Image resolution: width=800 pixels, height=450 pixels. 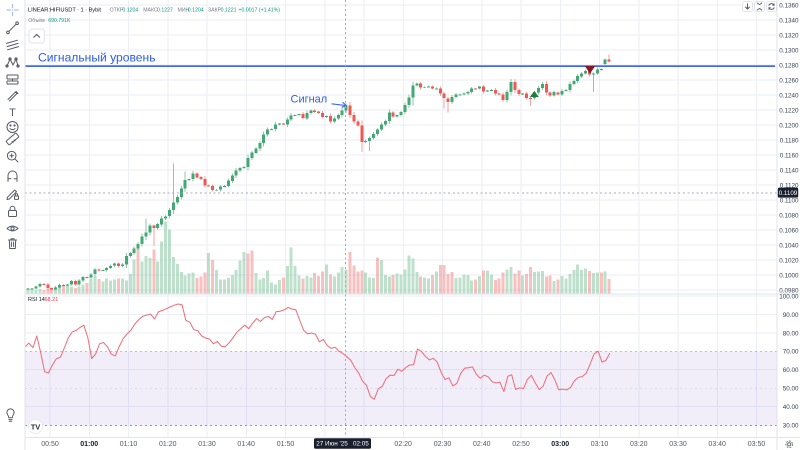 What do you see at coordinates (789, 35) in the screenshot?
I see `svg-text: 0.1320` at bounding box center [789, 35].